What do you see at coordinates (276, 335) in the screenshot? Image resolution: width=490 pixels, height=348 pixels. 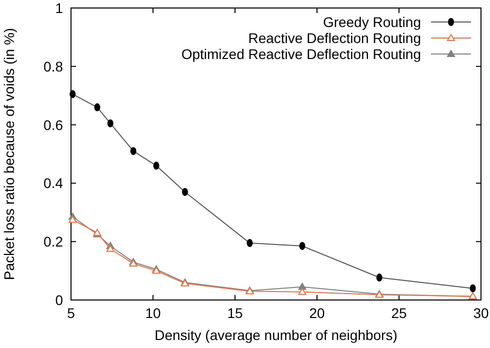 I see `x-axis-title: Density (average number of neighbors)` at bounding box center [276, 335].